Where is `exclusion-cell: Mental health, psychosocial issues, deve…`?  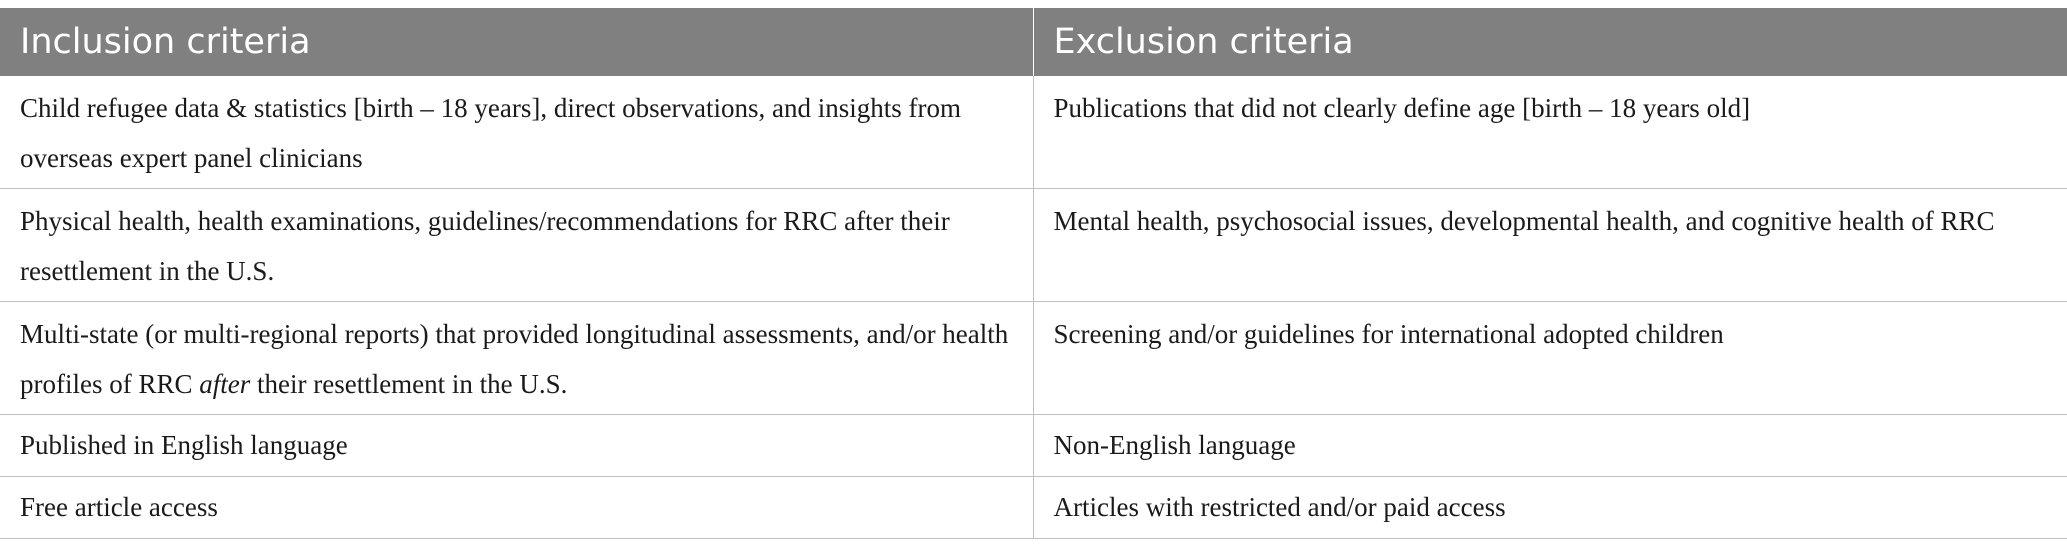 exclusion-cell: Mental health, psychosocial issues, deve… is located at coordinates (1550, 245).